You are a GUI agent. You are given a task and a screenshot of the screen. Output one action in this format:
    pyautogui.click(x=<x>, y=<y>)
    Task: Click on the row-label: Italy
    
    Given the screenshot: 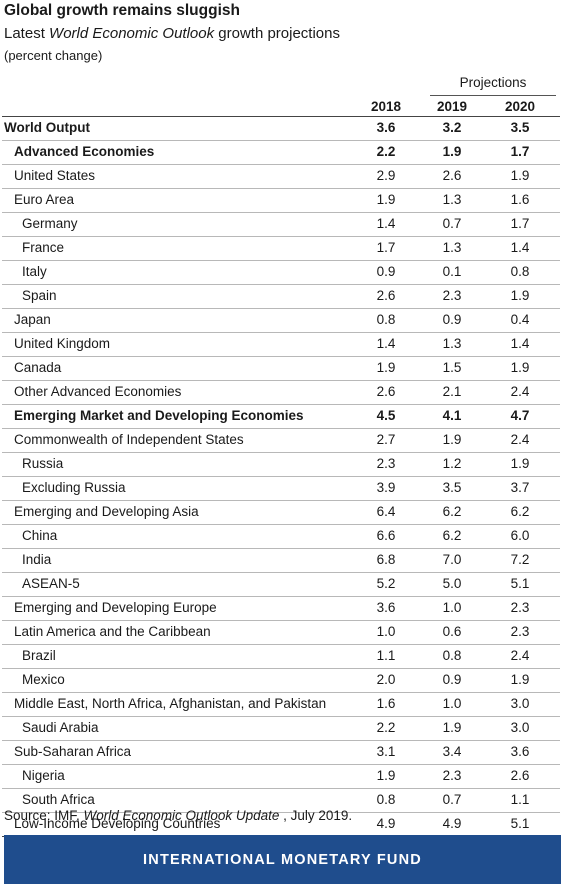 What is the action you would take?
    pyautogui.click(x=34, y=271)
    